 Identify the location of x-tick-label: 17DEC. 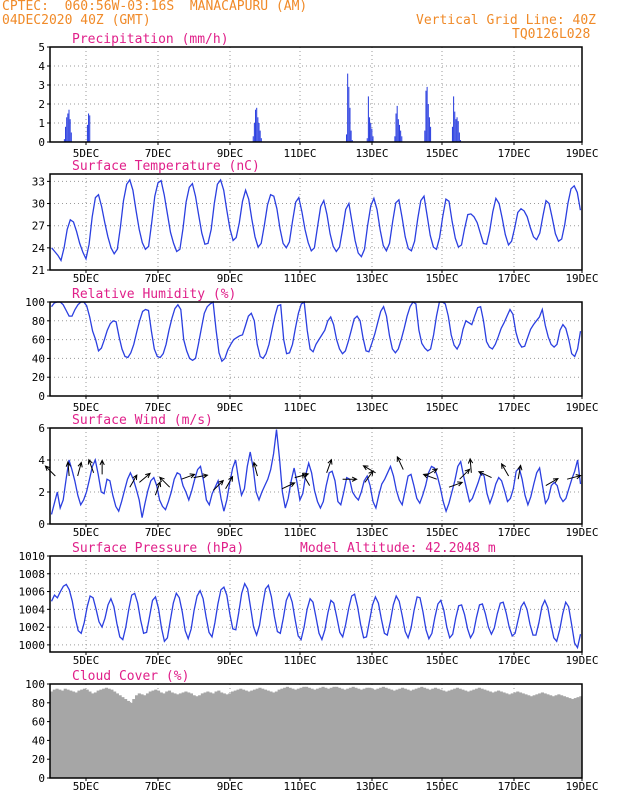
(513, 278).